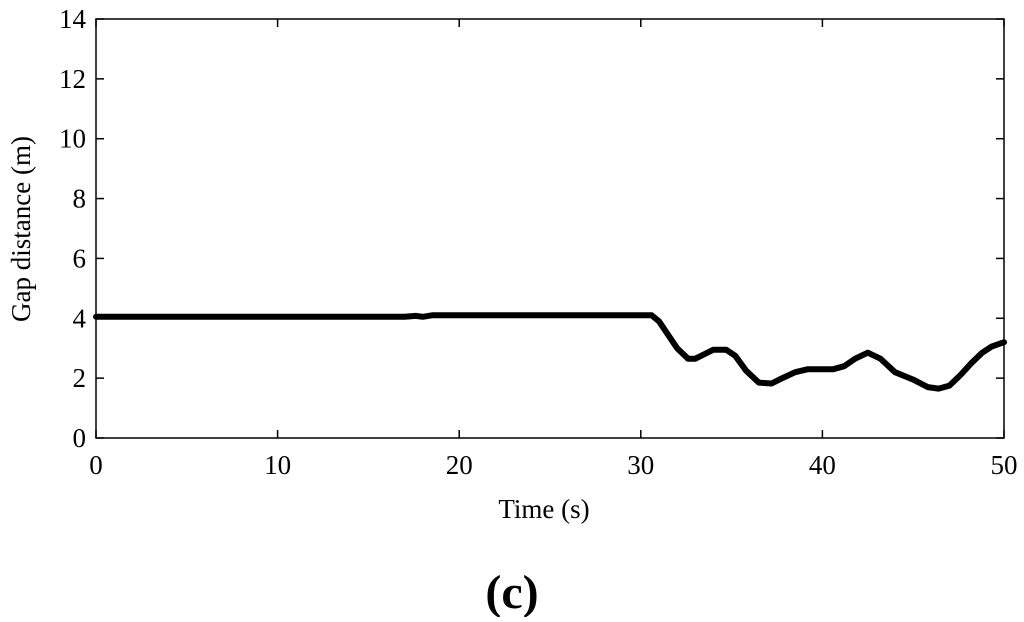 The height and width of the screenshot is (622, 1024). What do you see at coordinates (511, 591) in the screenshot?
I see `panel-label: (c)` at bounding box center [511, 591].